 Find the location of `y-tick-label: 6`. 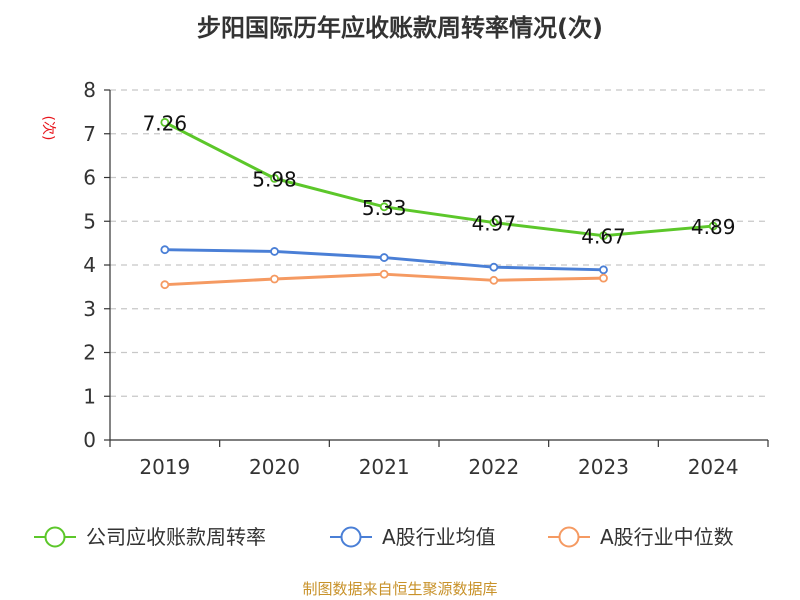

y-tick-label: 6 is located at coordinates (89, 178).